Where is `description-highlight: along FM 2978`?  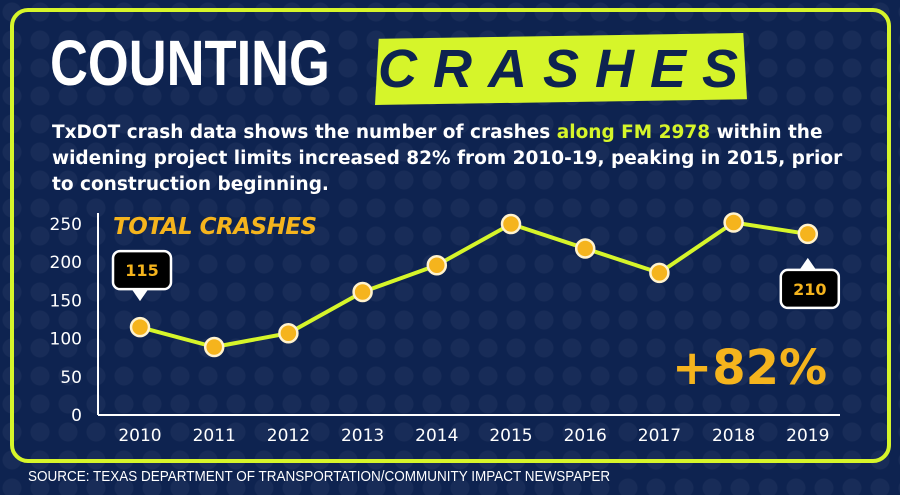
description-highlight: along FM 2978 is located at coordinates (633, 132).